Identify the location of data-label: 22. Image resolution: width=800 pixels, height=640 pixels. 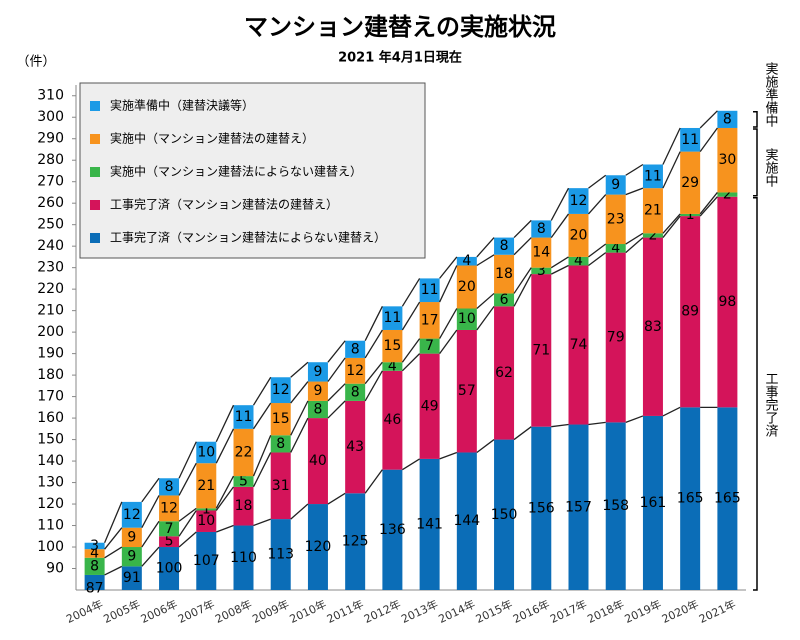
(244, 452).